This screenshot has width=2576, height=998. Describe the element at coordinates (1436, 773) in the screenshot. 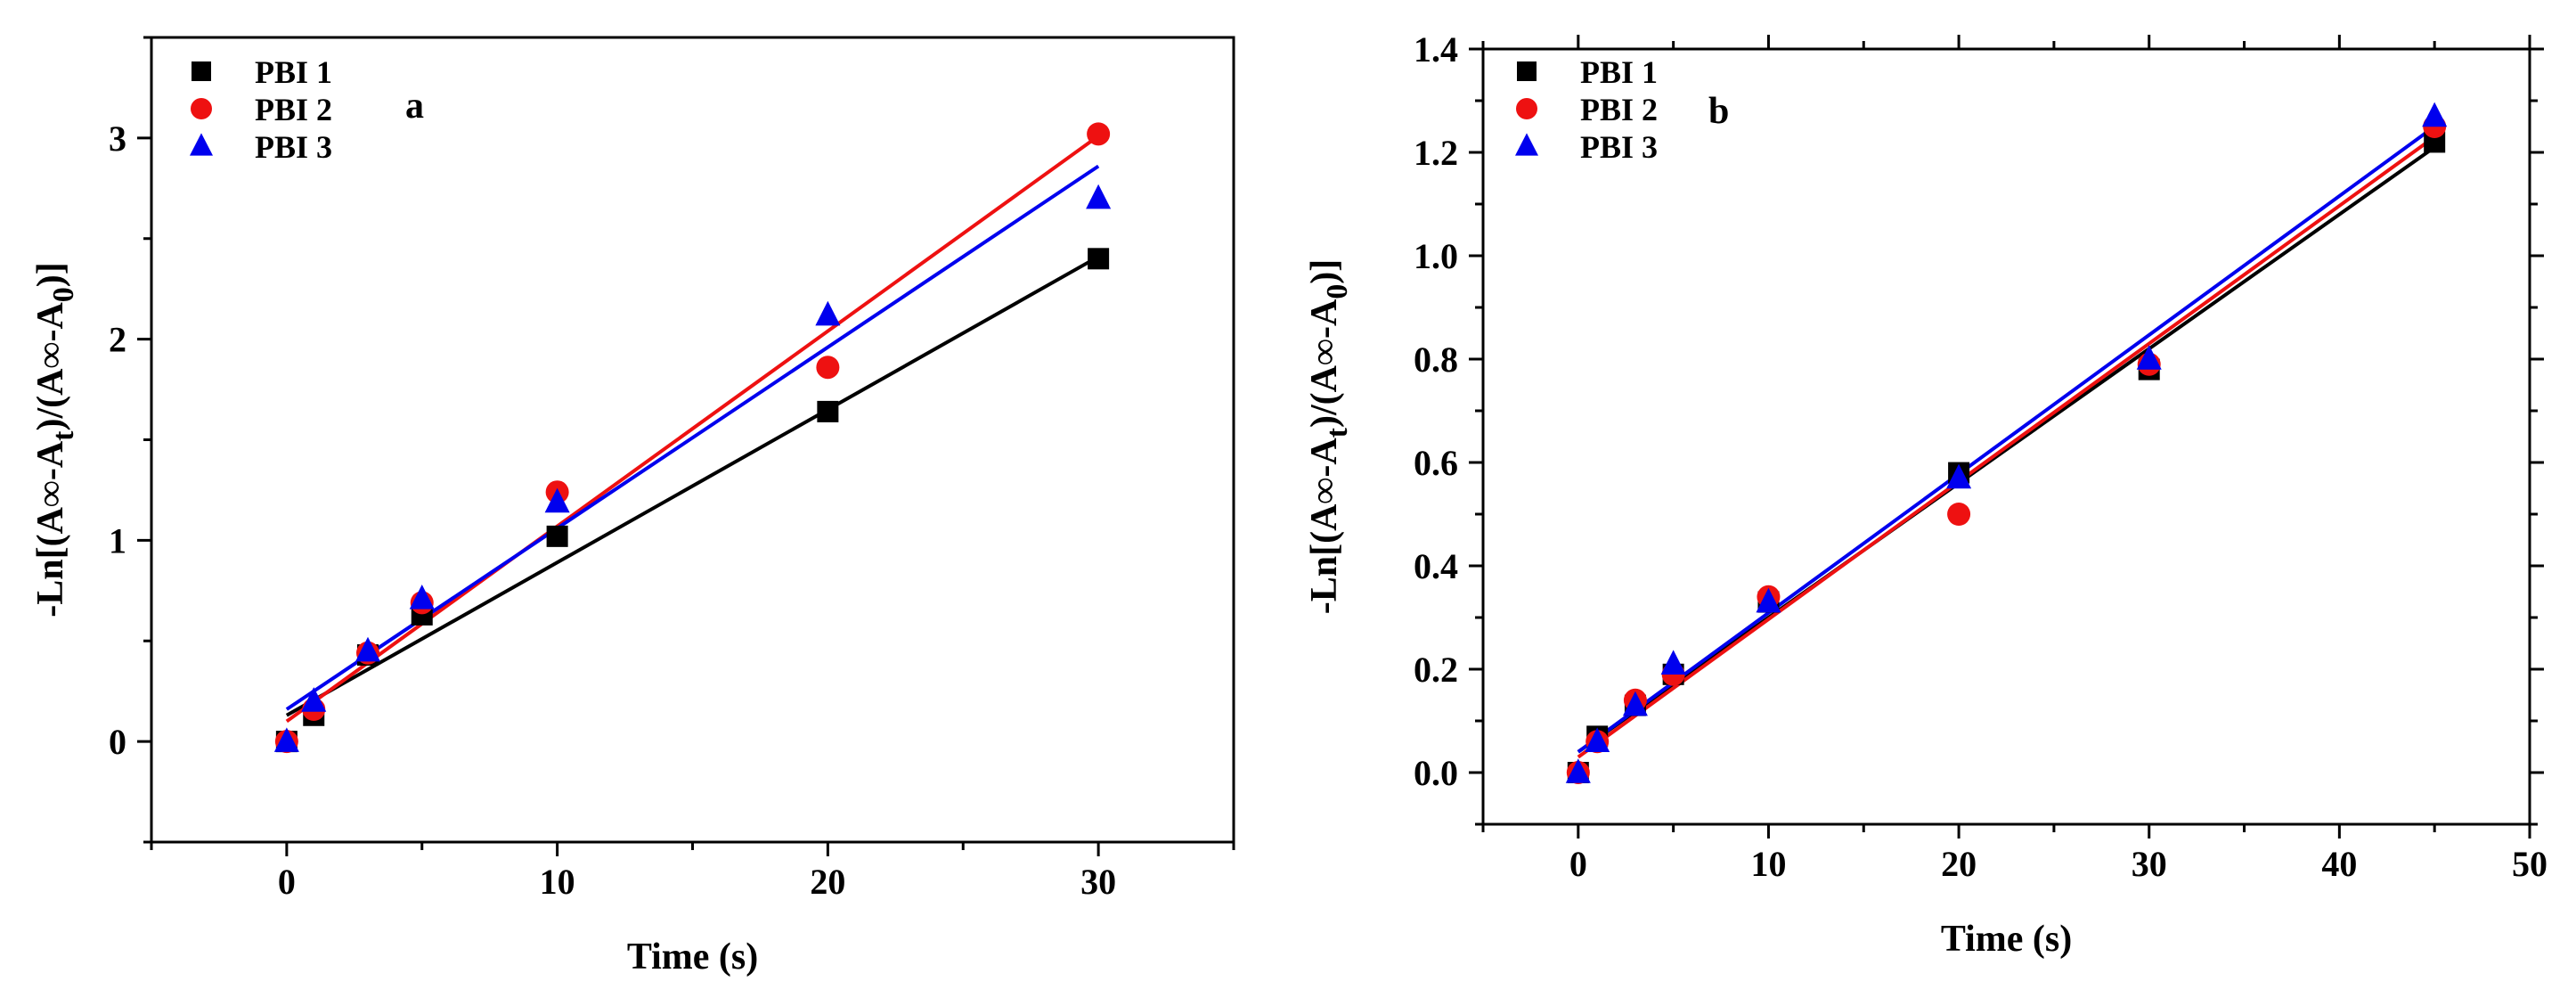

I see `y-tick-label: 0.0` at that location.